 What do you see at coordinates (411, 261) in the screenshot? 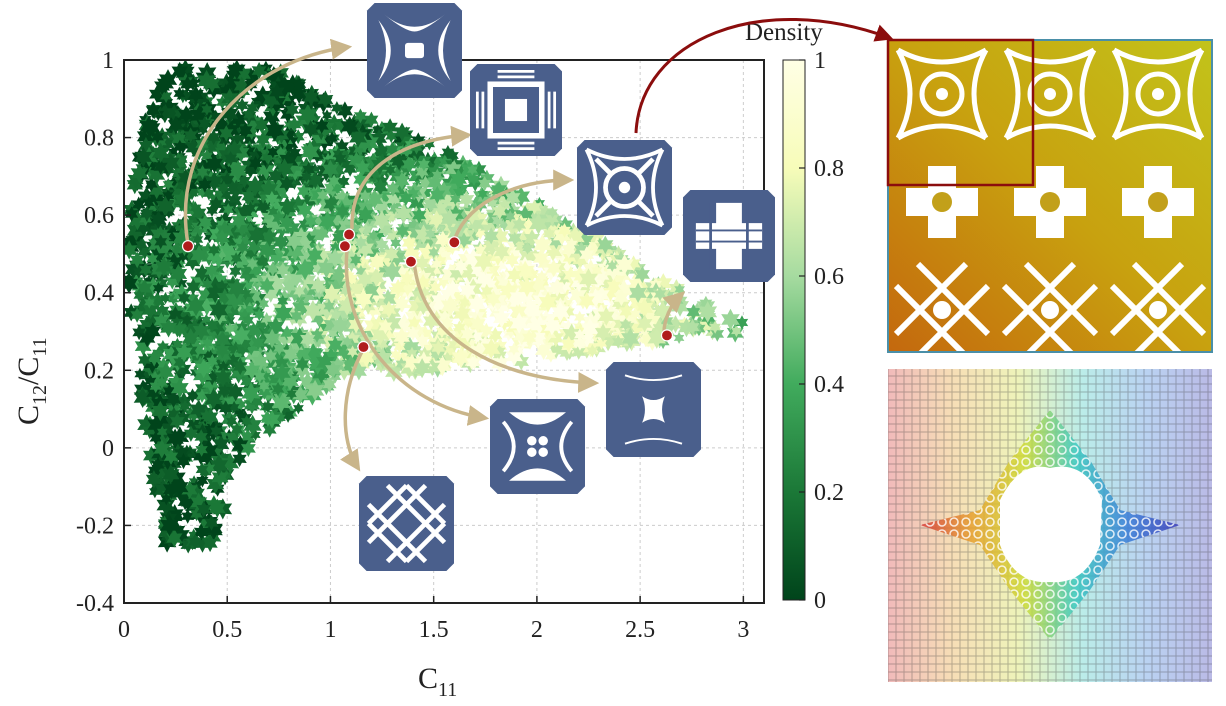
I see `highlighted-point` at bounding box center [411, 261].